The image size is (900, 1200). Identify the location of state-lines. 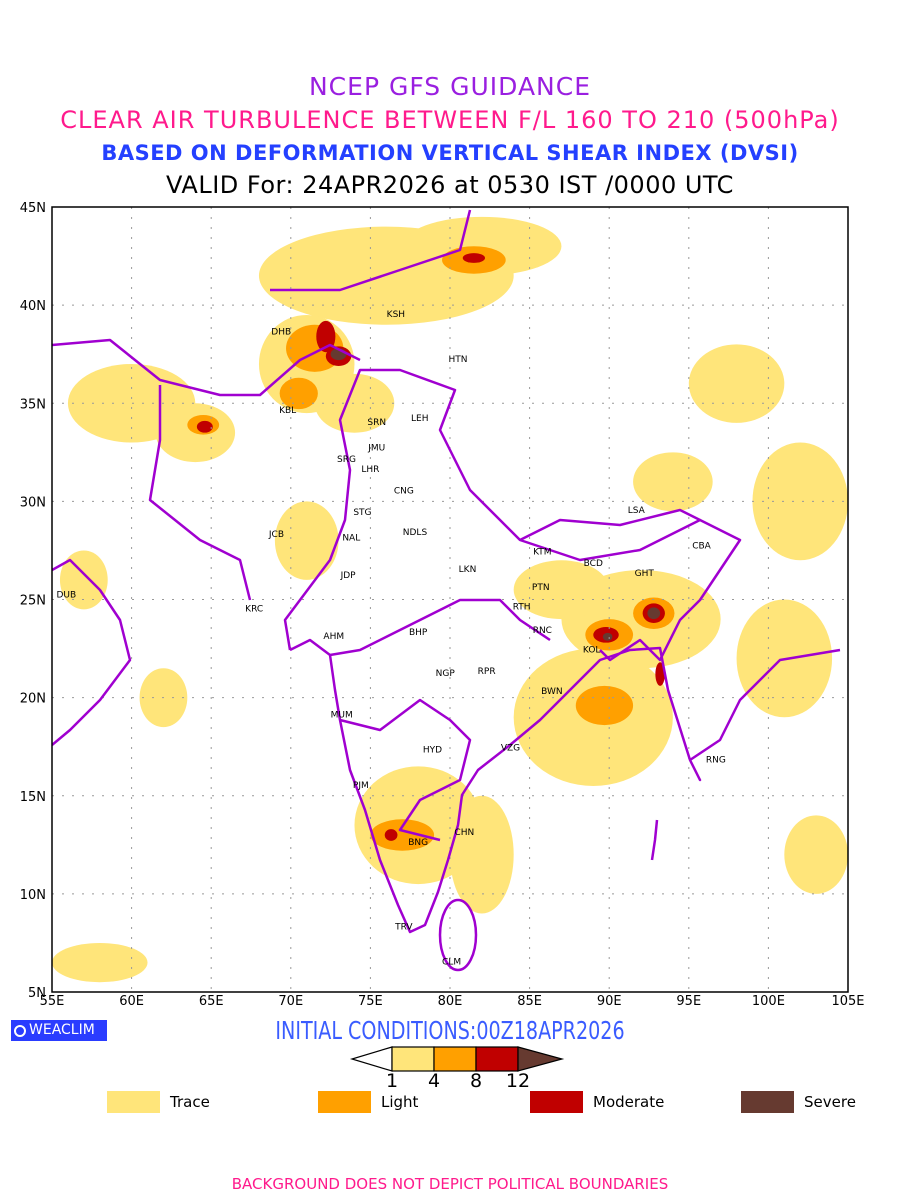
(440, 627).